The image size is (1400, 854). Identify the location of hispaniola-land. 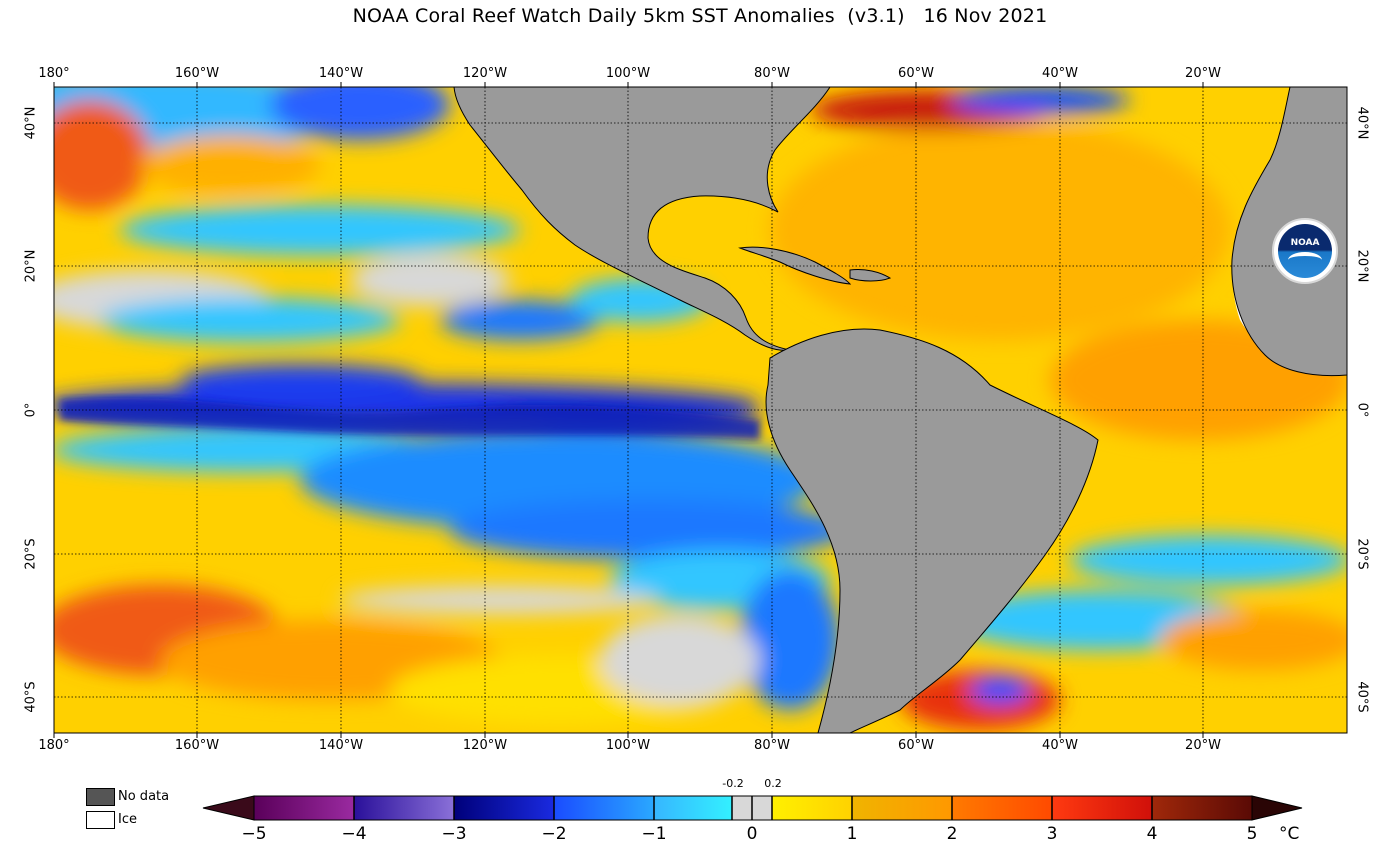
(870, 275).